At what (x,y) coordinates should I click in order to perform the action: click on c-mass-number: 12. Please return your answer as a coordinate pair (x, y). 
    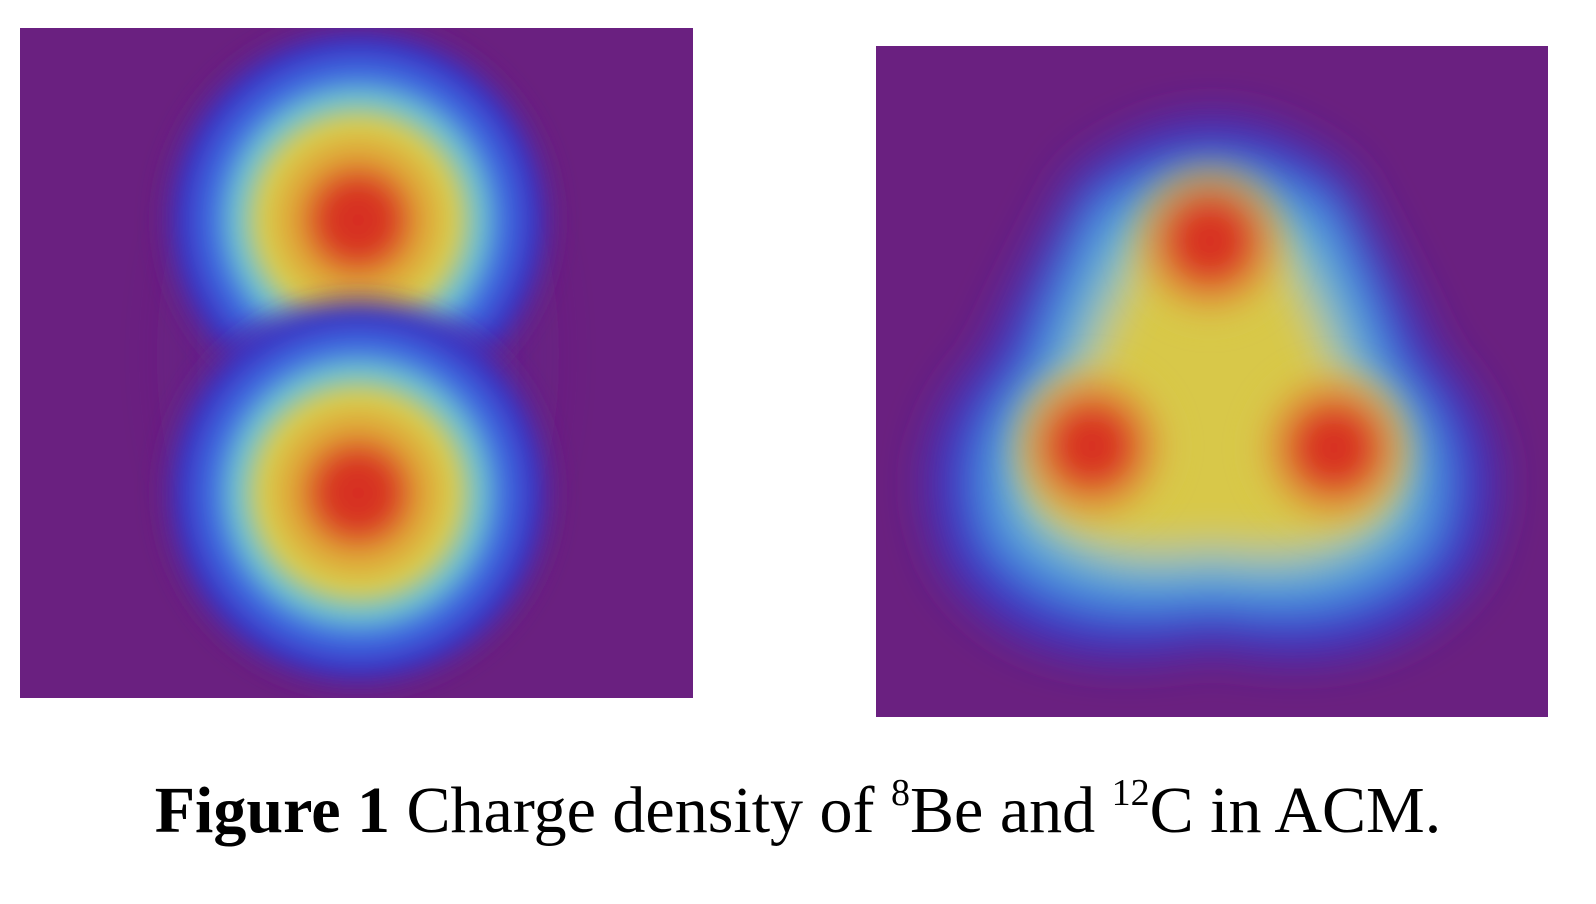
    Looking at the image, I should click on (1130, 793).